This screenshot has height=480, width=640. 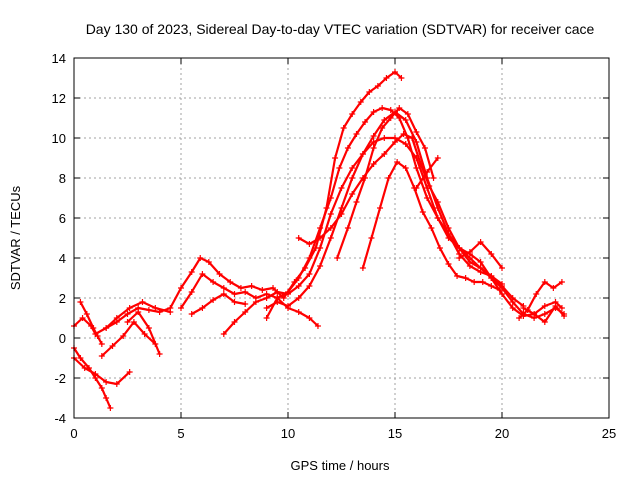 I want to click on x-tick-label: 25, so click(x=609, y=433).